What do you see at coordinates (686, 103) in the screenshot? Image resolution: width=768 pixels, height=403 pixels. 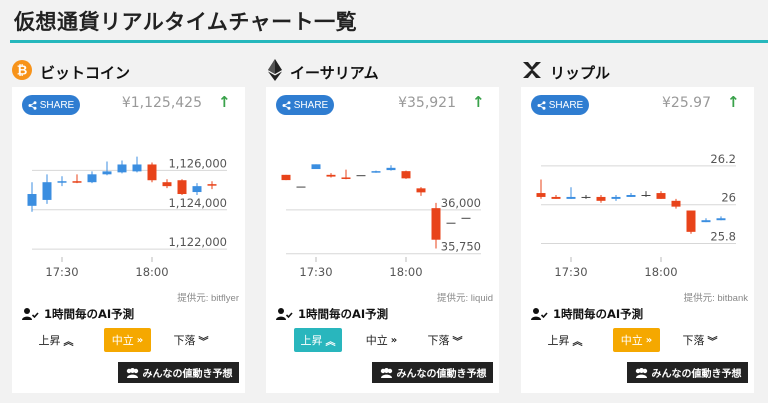 I see `price-value: ¥25.97` at bounding box center [686, 103].